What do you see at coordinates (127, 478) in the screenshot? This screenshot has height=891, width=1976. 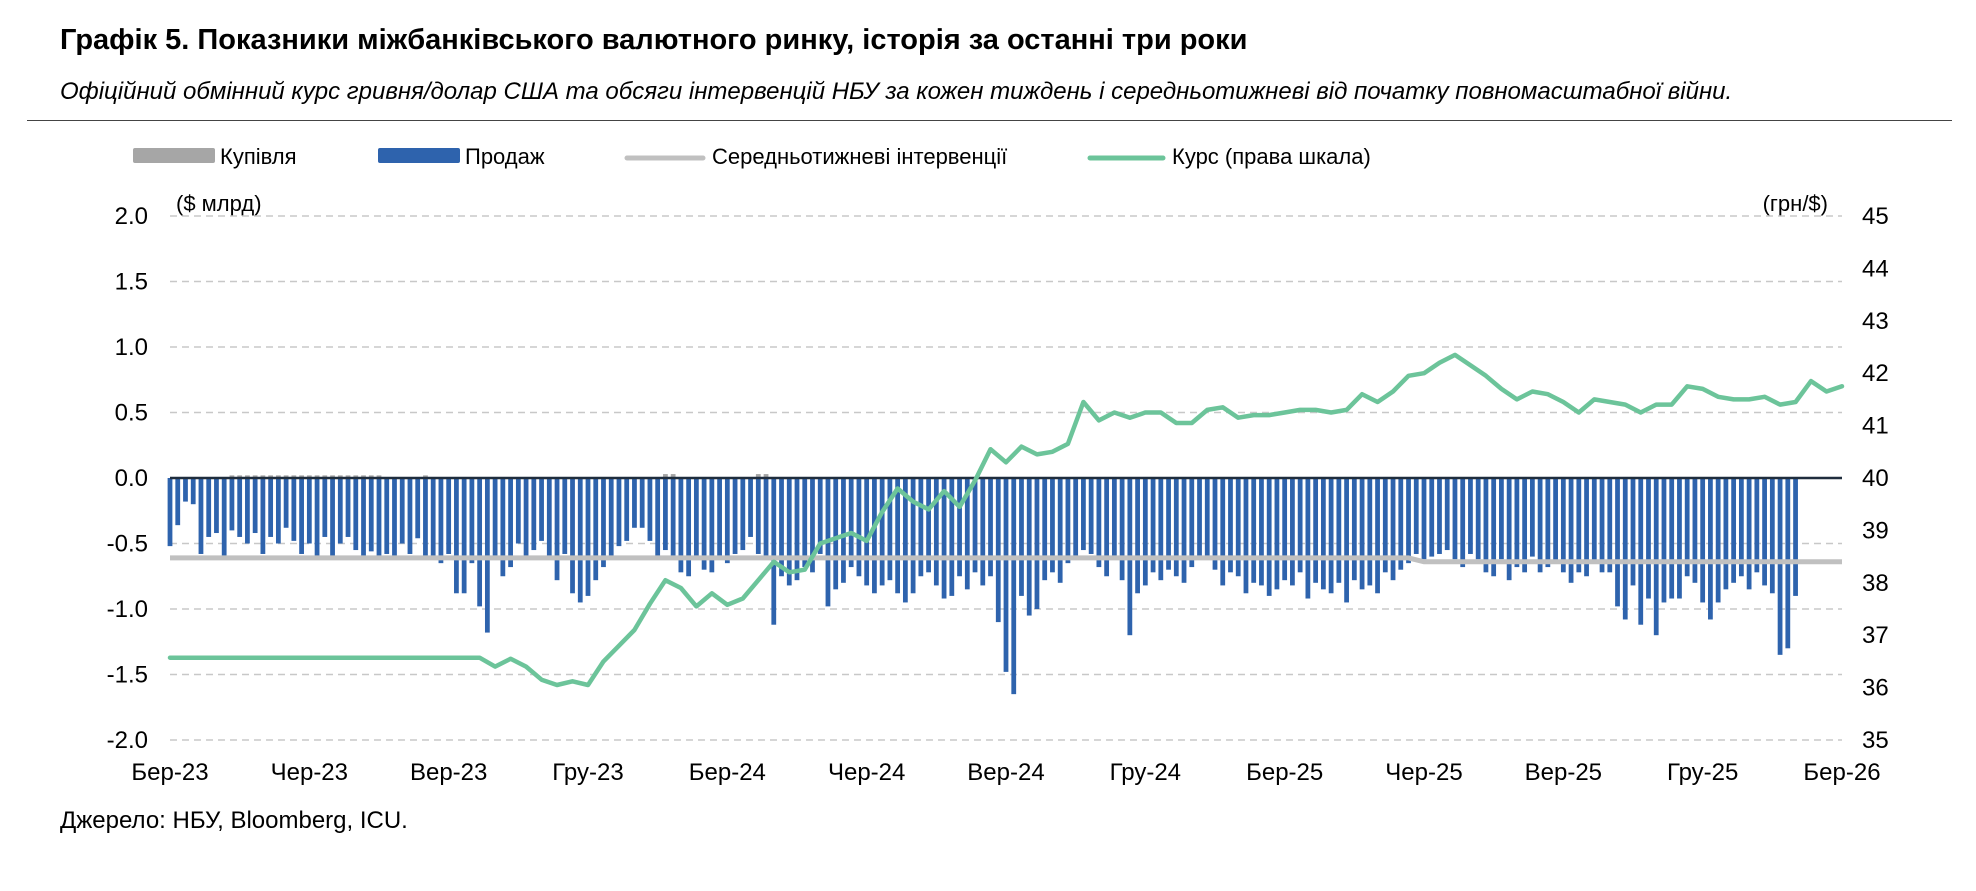 I see `left-axis: 2.0 1.5 1.0 0.5 0.0 -0.5 -1.0 -1.5 -2.0` at bounding box center [127, 478].